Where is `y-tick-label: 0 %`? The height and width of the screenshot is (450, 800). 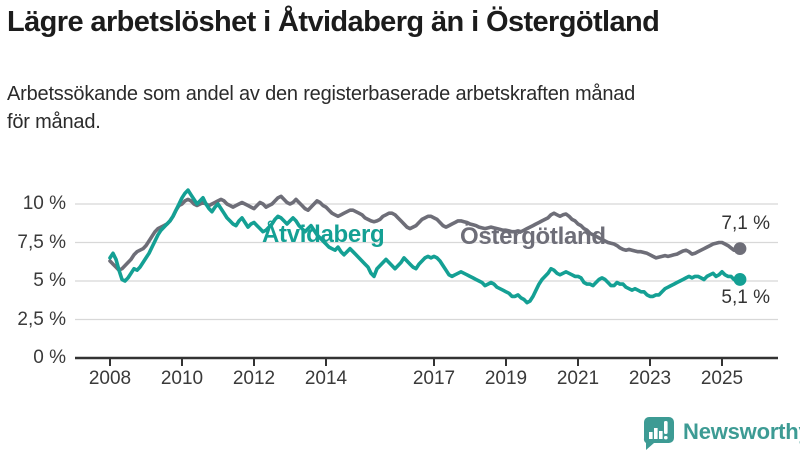 y-tick-label: 0 % is located at coordinates (49, 357).